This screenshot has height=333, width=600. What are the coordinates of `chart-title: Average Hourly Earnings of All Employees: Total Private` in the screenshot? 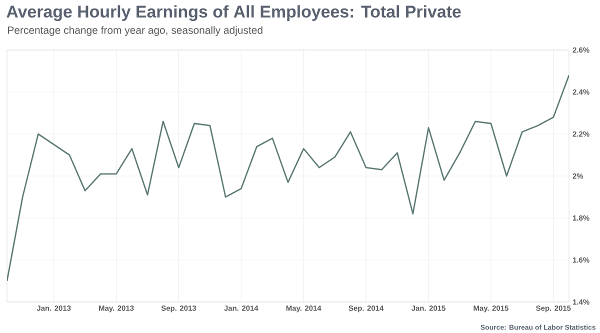 It's located at (233, 13).